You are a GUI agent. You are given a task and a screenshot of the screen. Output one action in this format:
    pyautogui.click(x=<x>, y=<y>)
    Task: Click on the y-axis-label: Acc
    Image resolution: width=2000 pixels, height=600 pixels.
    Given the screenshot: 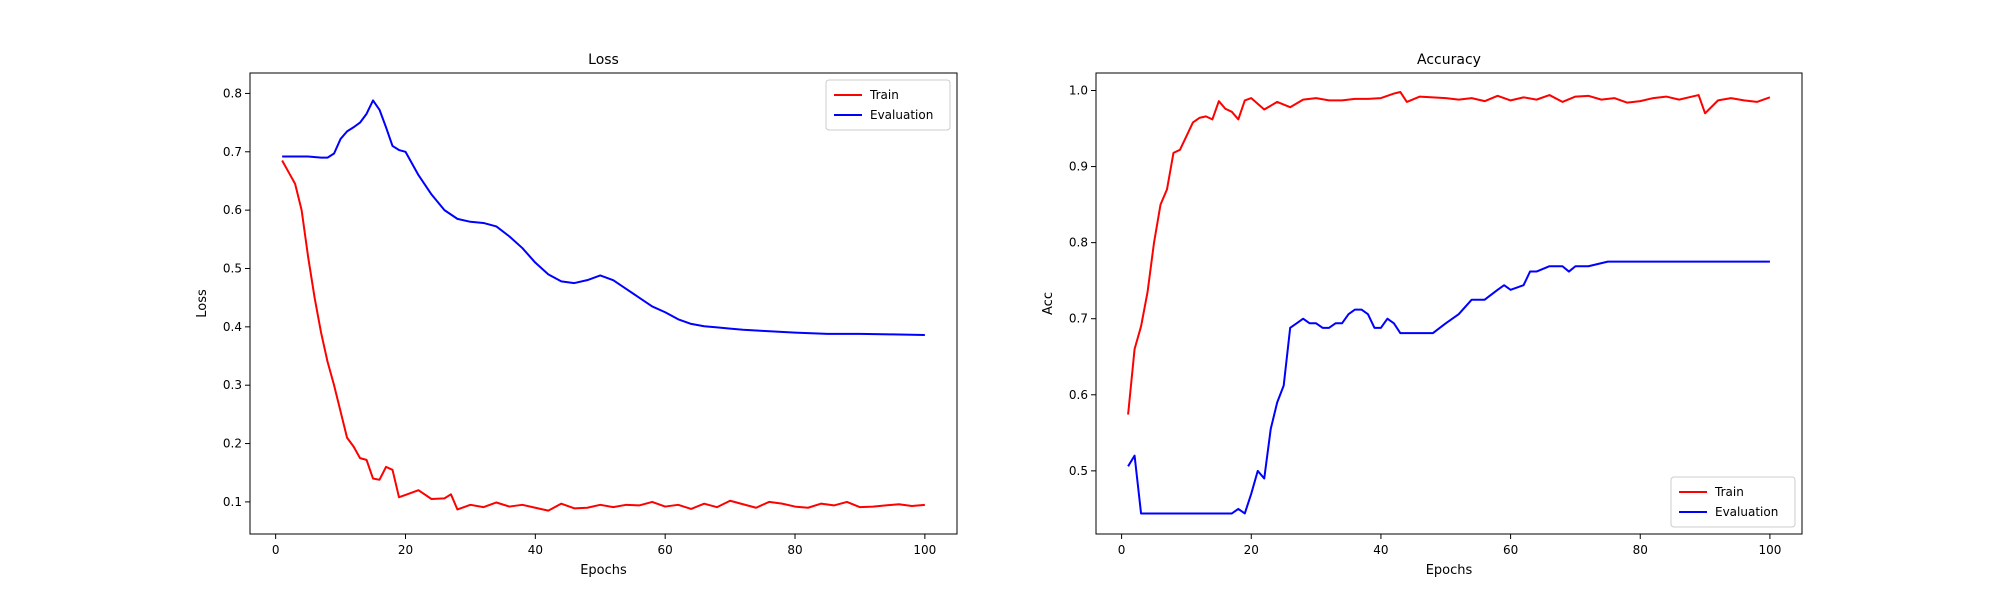 What is the action you would take?
    pyautogui.click(x=1048, y=303)
    